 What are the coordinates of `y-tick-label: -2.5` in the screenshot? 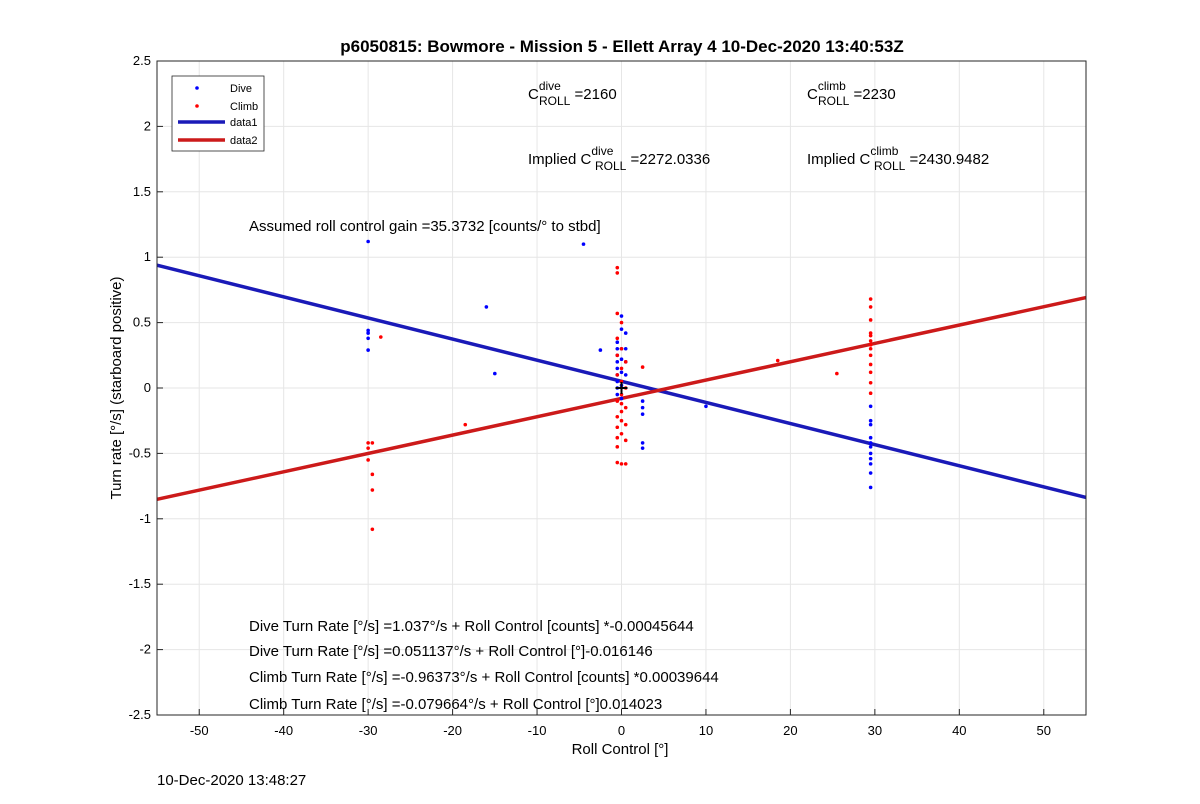 It's located at (140, 714).